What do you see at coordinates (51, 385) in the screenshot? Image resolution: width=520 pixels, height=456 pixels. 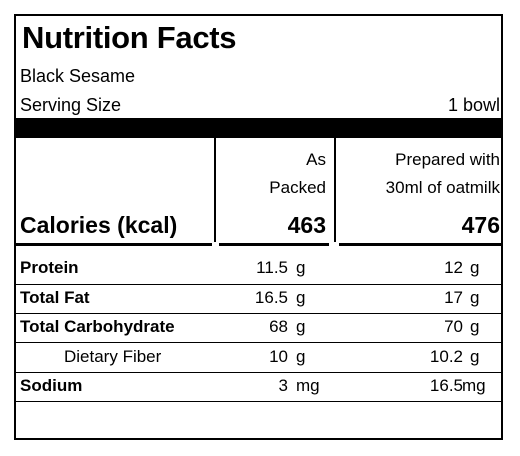 I see `nutrient-label: Sodium` at bounding box center [51, 385].